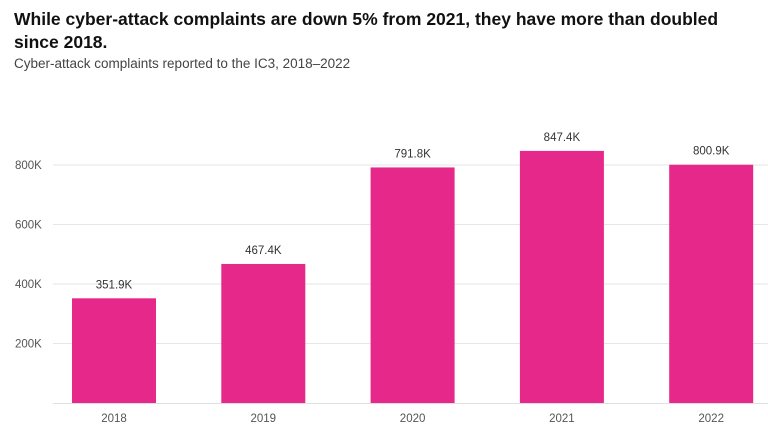  Describe the element at coordinates (412, 154) in the screenshot. I see `data-label: 791.8K` at that location.